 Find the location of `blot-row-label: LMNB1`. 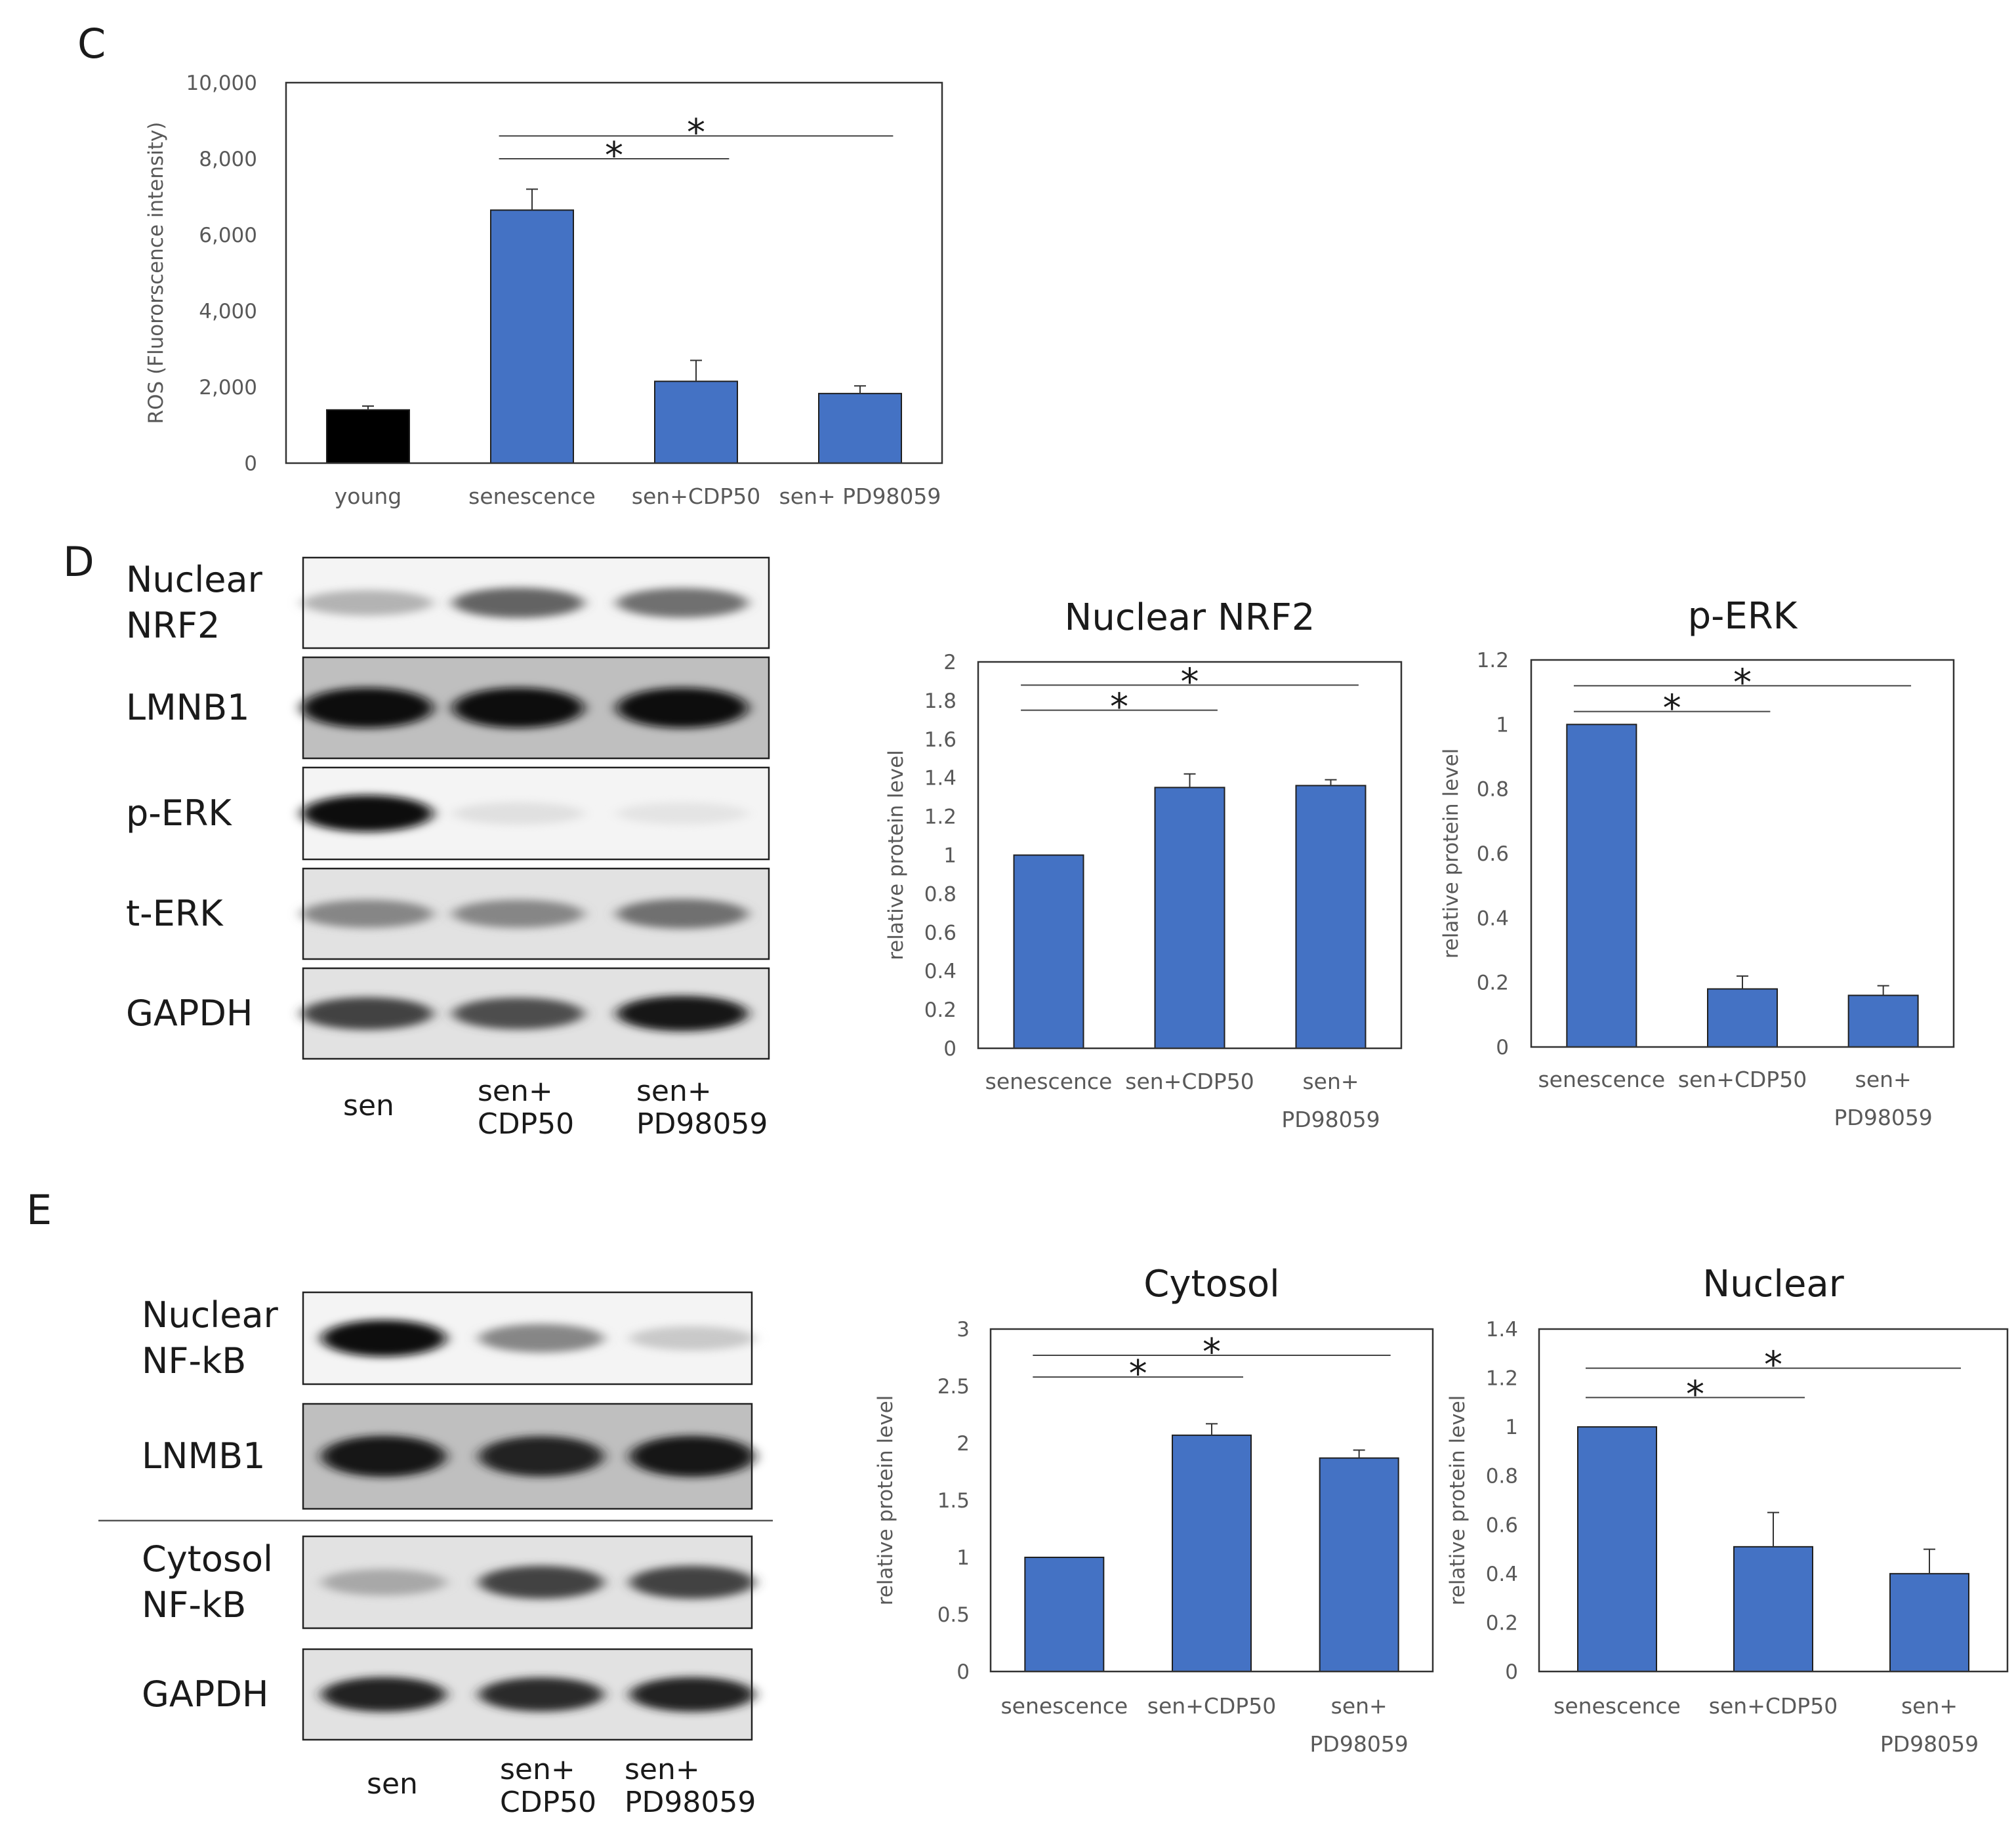

blot-row-label: LMNB1 is located at coordinates (188, 707).